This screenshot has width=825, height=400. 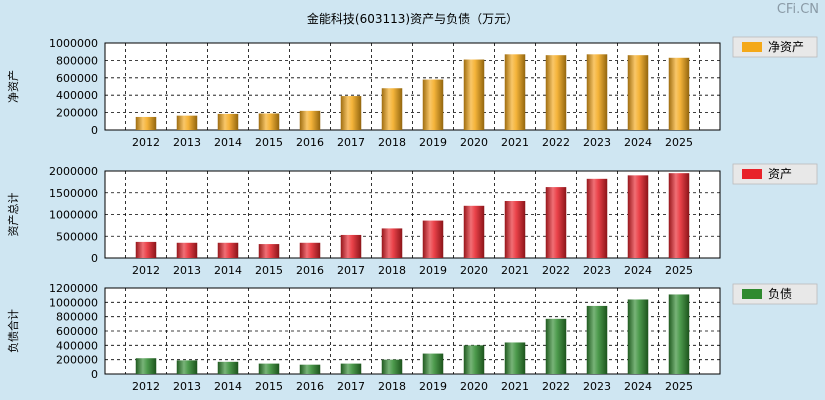 I want to click on legend-label: 资产, so click(x=780, y=174).